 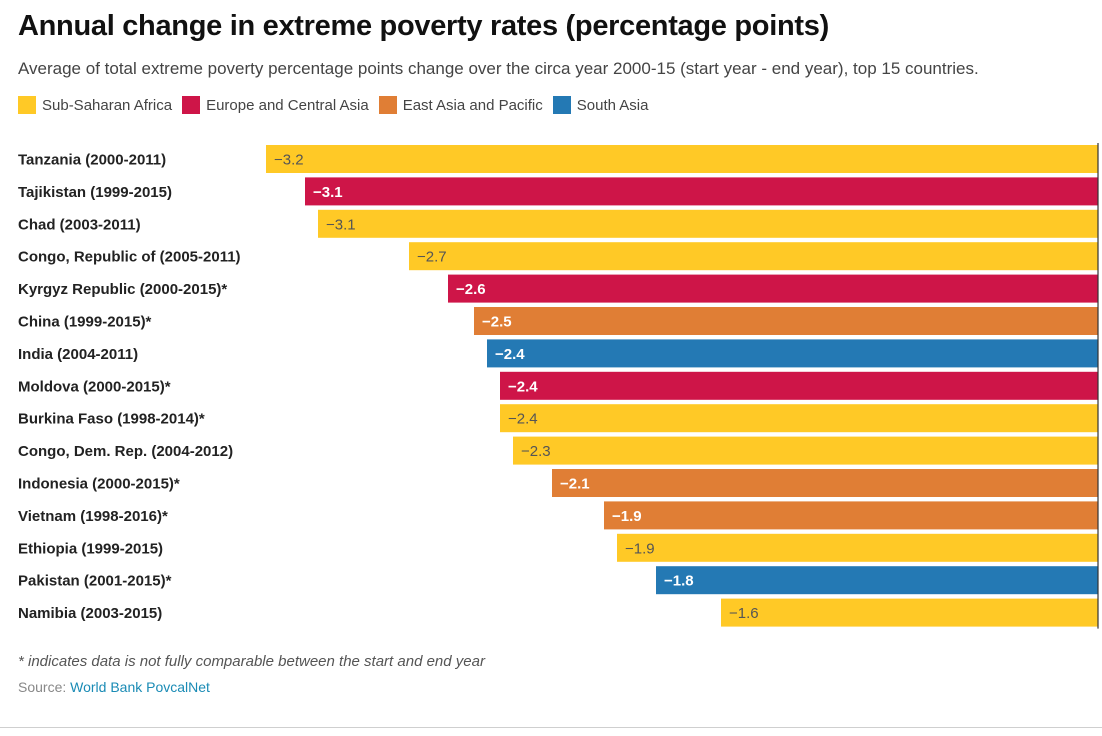 I want to click on category-label: India (2004-2011), so click(x=78, y=354).